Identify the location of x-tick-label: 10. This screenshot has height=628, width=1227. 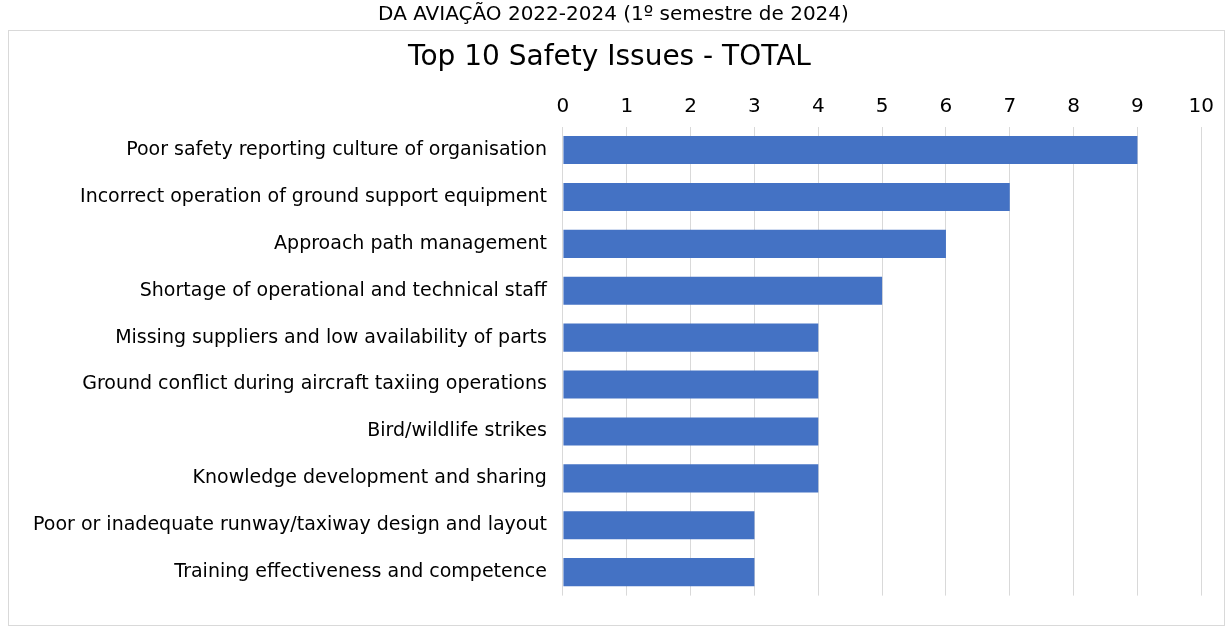
(1201, 104).